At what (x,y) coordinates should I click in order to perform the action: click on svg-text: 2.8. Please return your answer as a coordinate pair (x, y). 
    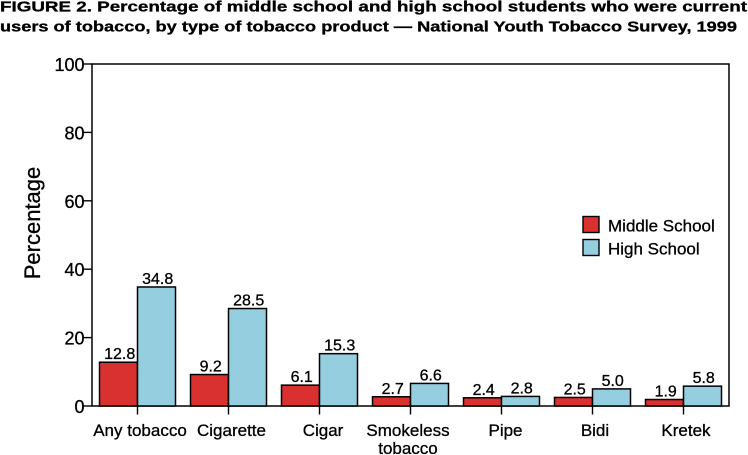
    Looking at the image, I should click on (522, 388).